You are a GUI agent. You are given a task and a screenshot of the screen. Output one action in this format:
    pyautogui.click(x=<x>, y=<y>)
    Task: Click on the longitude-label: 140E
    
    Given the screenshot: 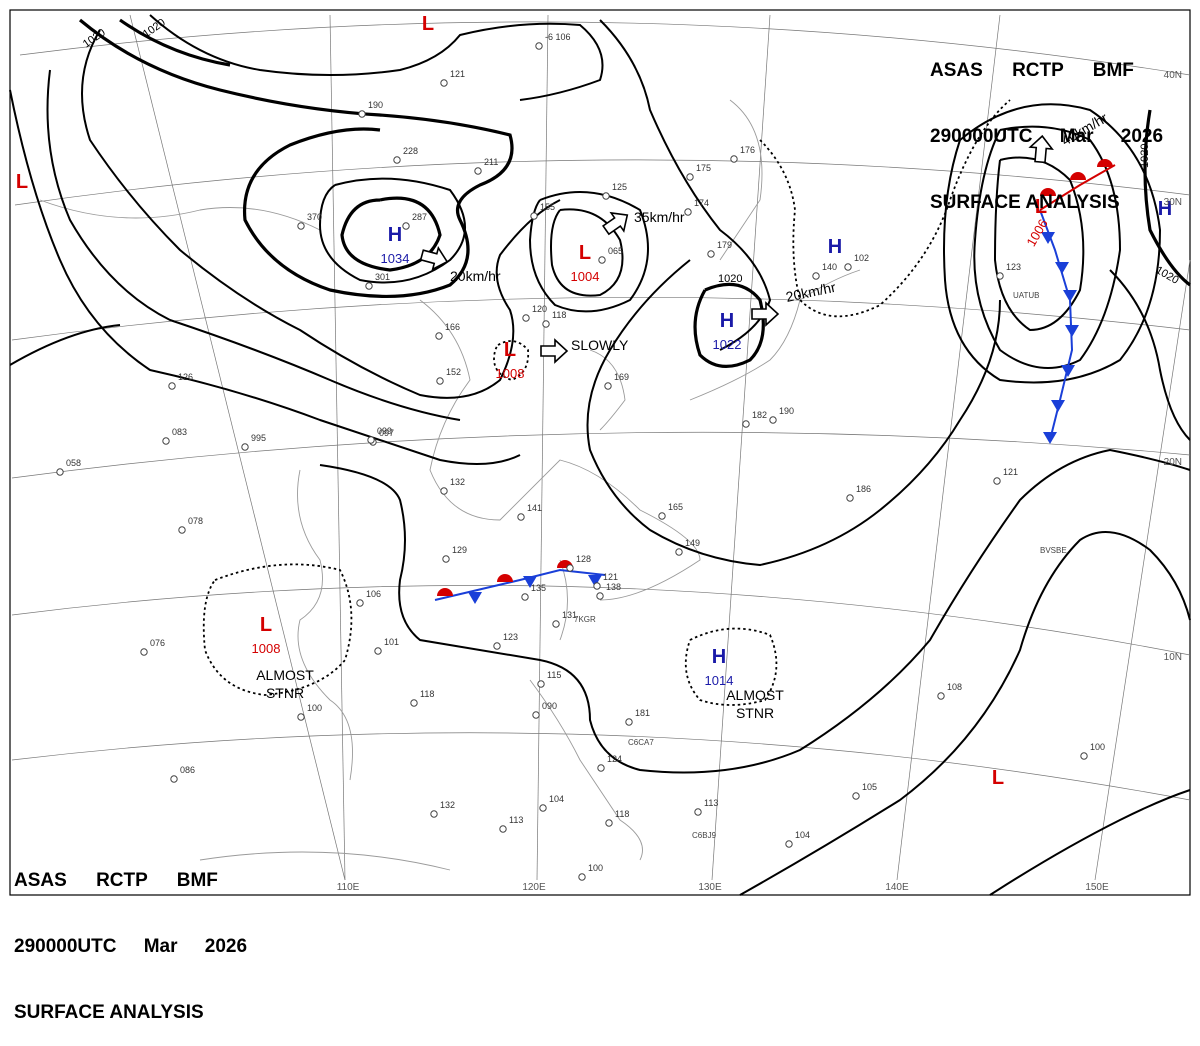 What is the action you would take?
    pyautogui.click(x=897, y=887)
    